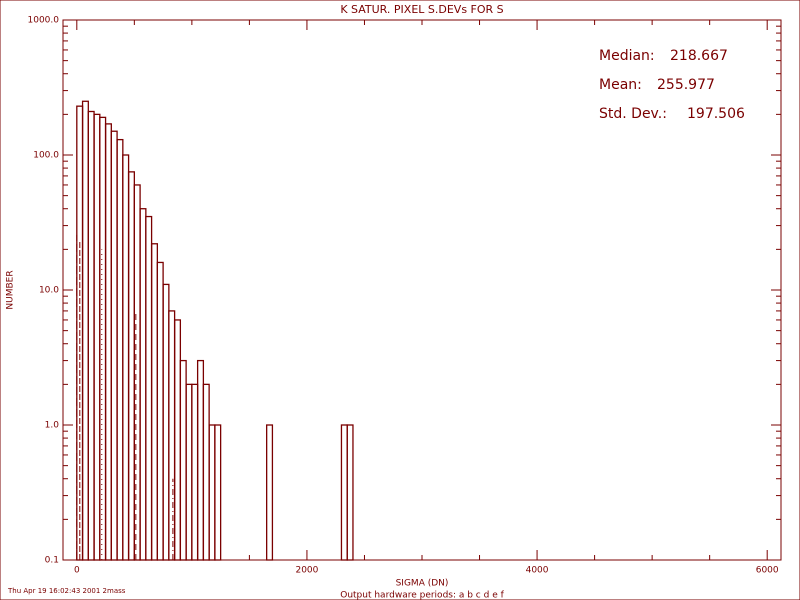  Describe the element at coordinates (627, 56) in the screenshot. I see `stat-label: Median:` at that location.